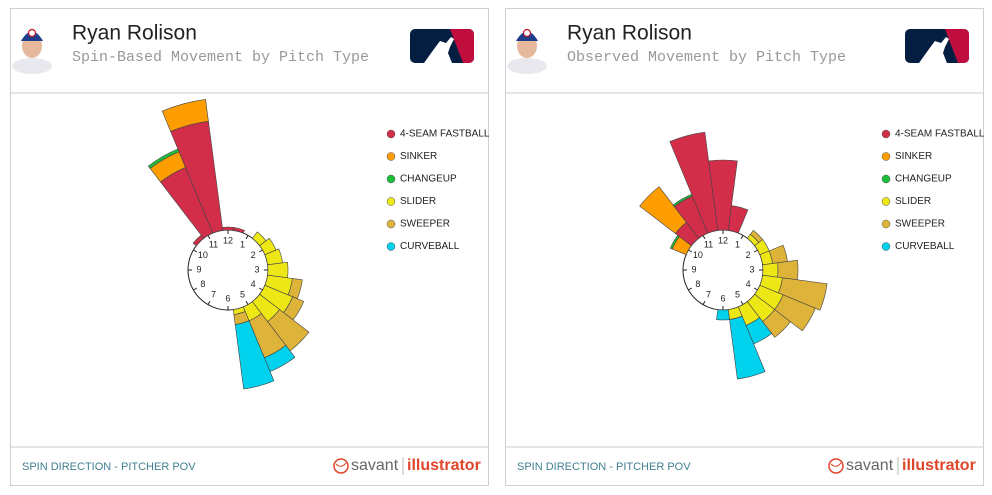  Describe the element at coordinates (220, 57) in the screenshot. I see `subtitle: Spin-Based Movement by Pitch Type` at that location.